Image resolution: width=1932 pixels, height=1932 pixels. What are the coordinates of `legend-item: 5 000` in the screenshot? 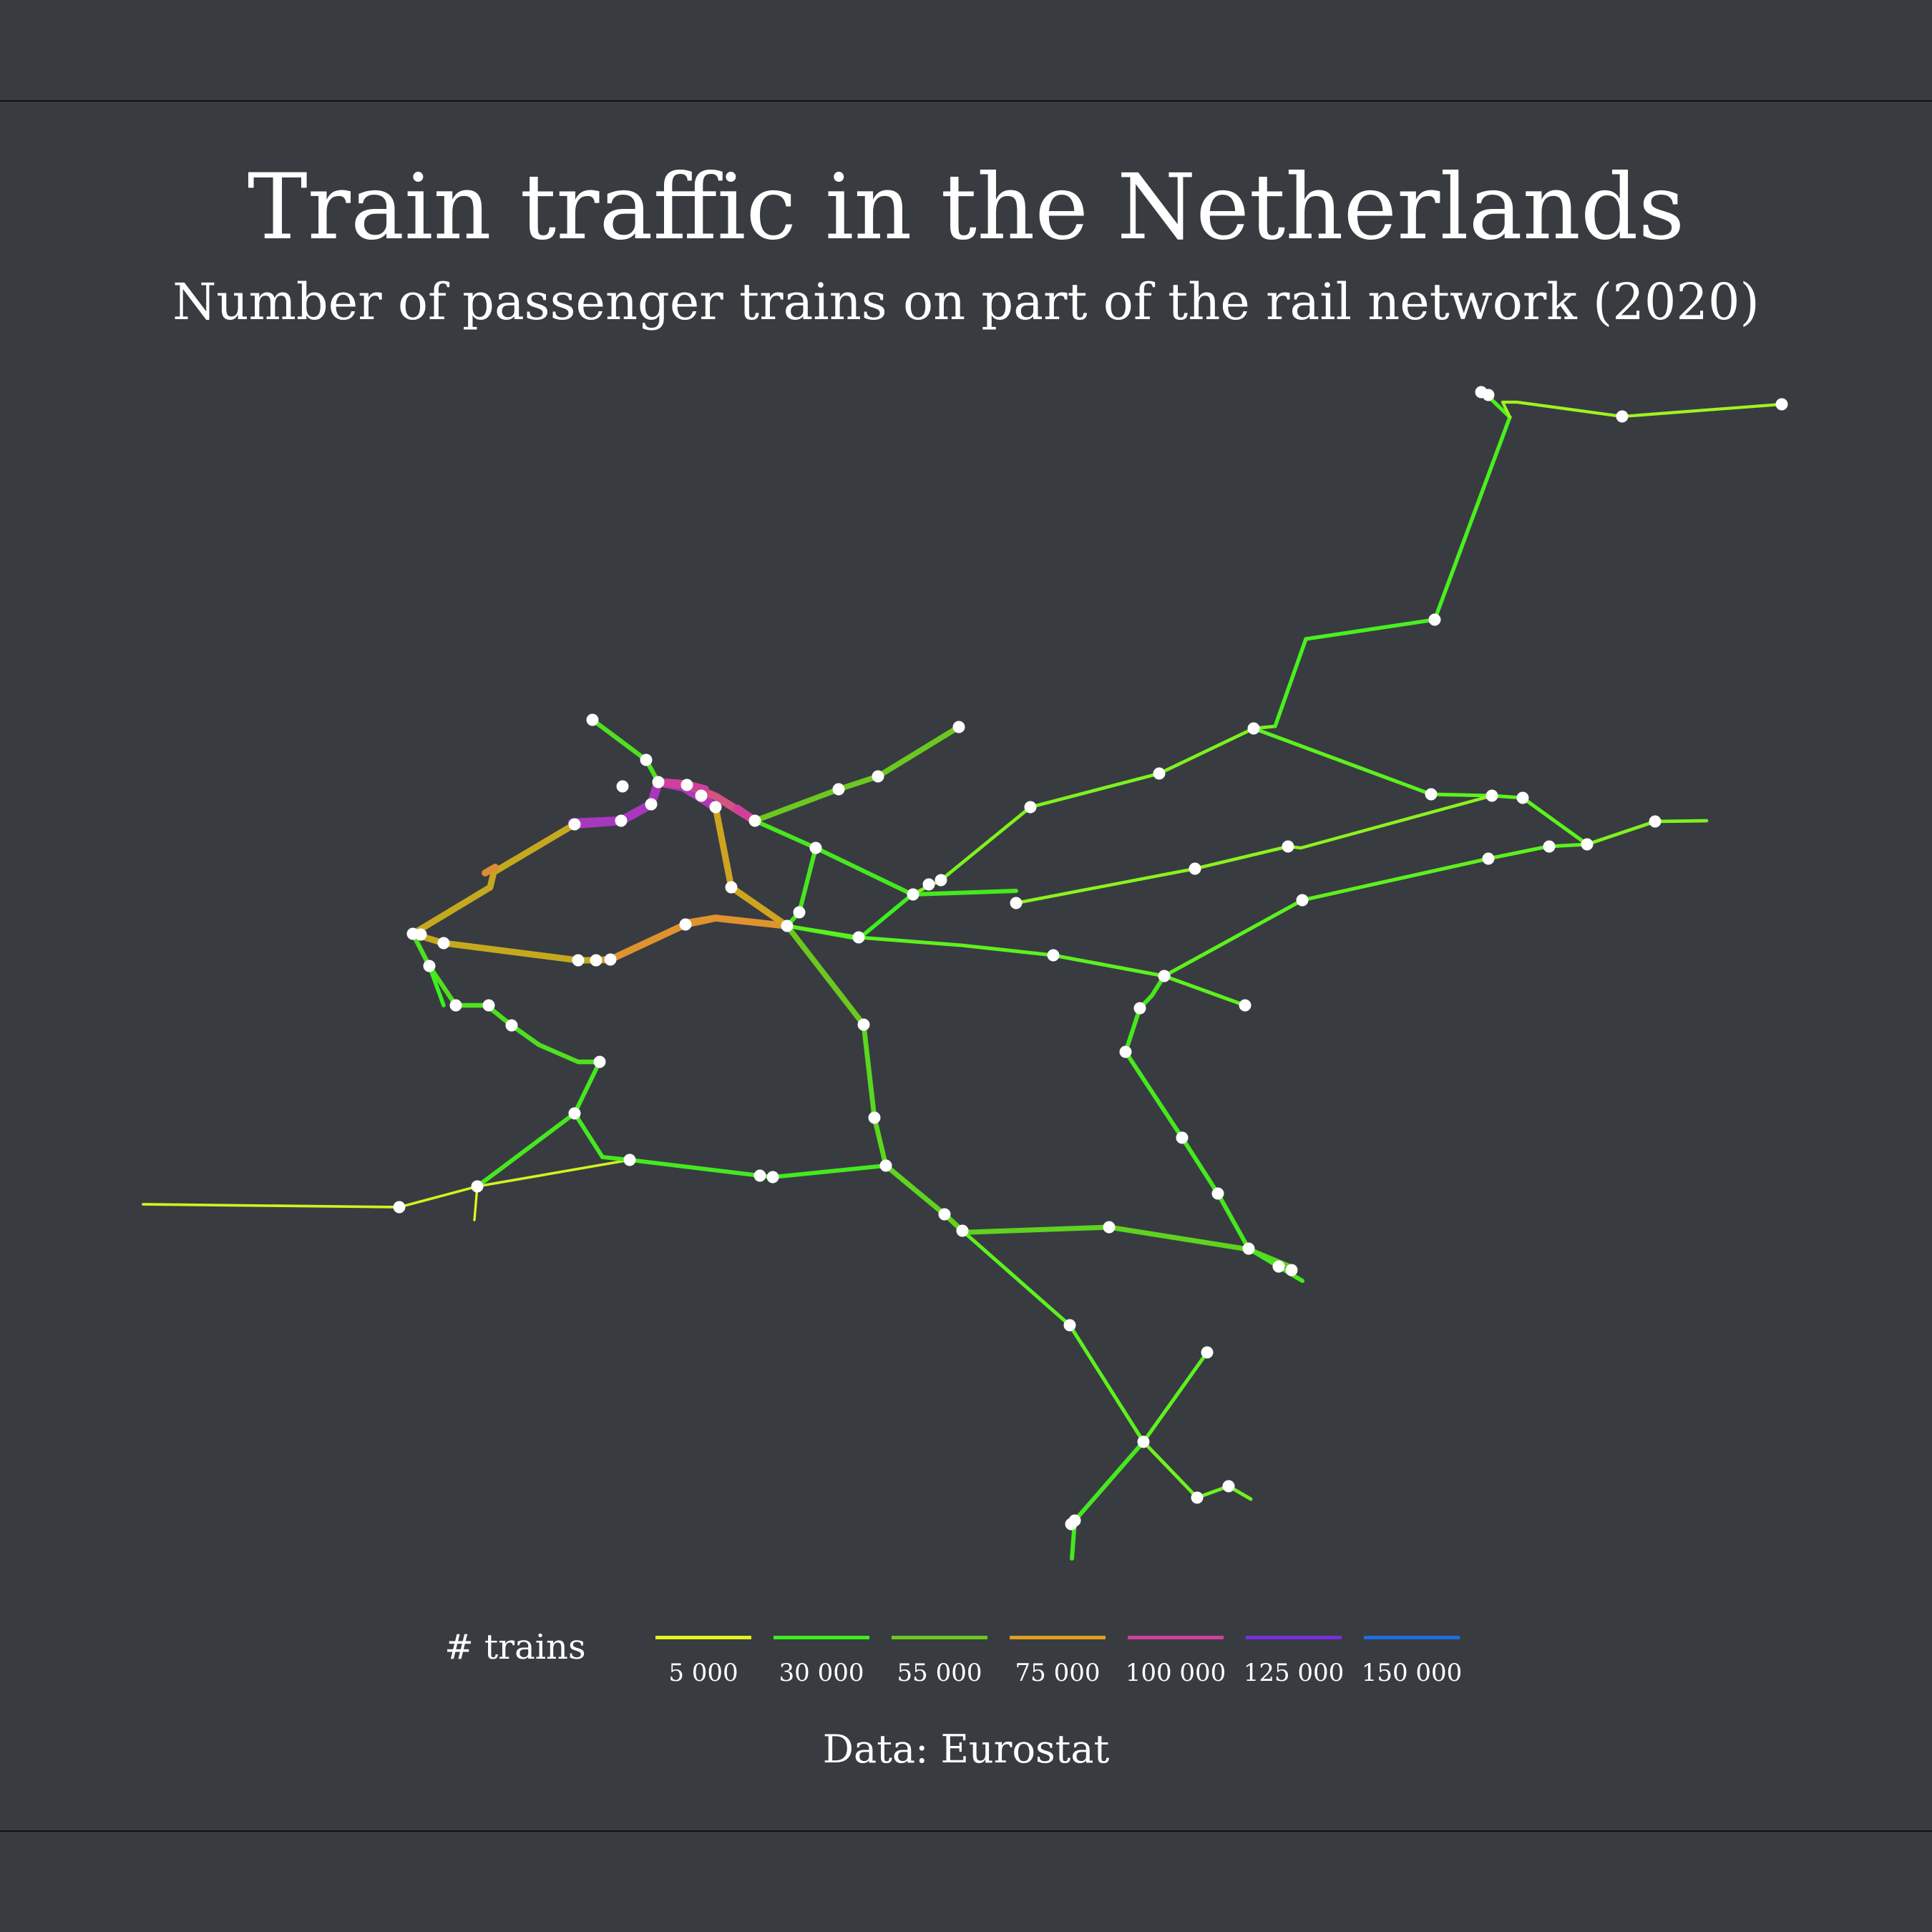 It's located at (707, 1660).